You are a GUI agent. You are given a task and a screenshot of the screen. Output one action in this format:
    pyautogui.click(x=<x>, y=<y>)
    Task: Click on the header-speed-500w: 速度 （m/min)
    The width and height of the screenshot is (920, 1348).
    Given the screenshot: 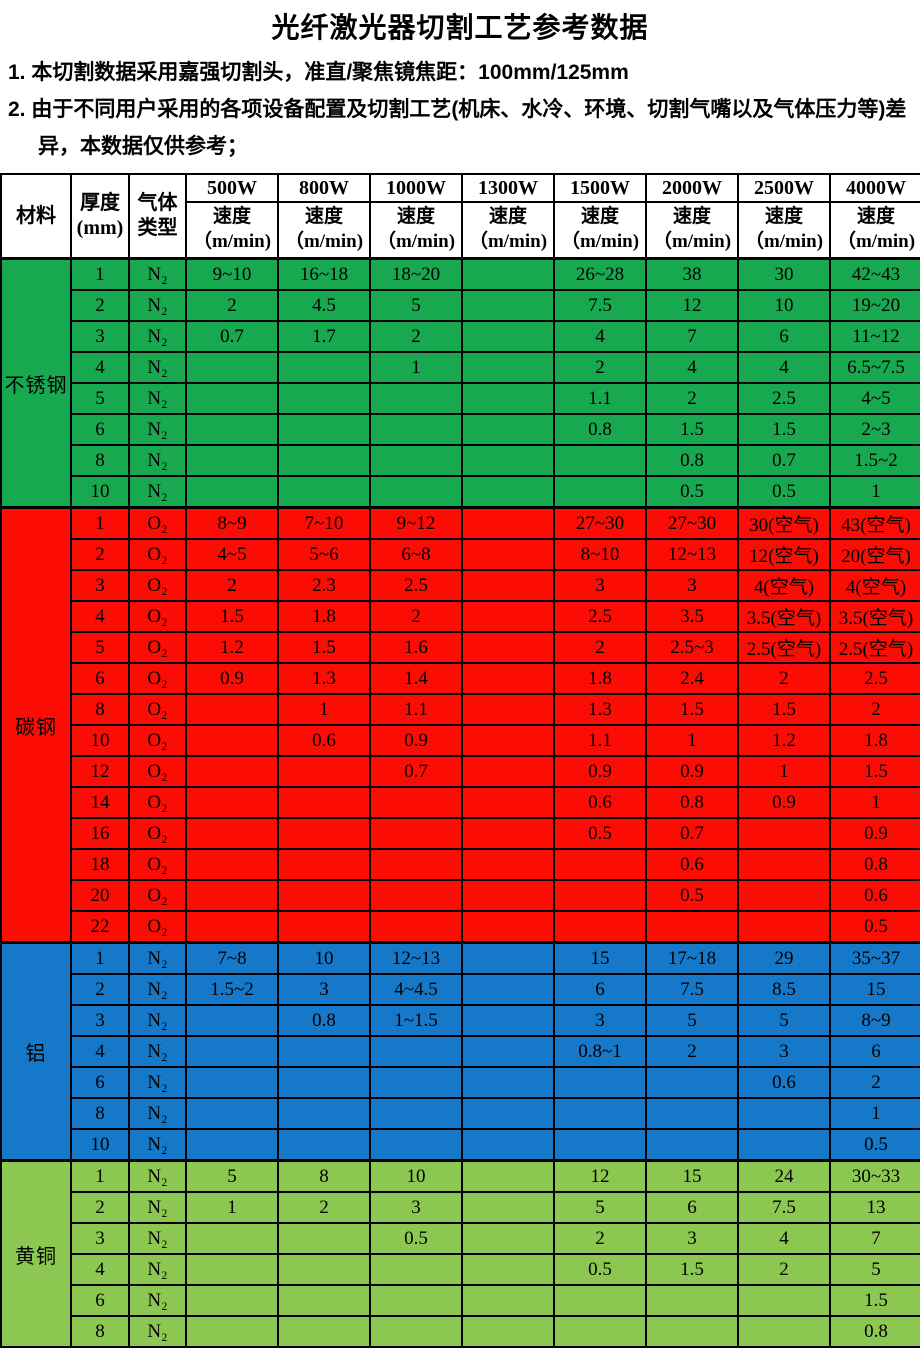 What is the action you would take?
    pyautogui.click(x=232, y=230)
    